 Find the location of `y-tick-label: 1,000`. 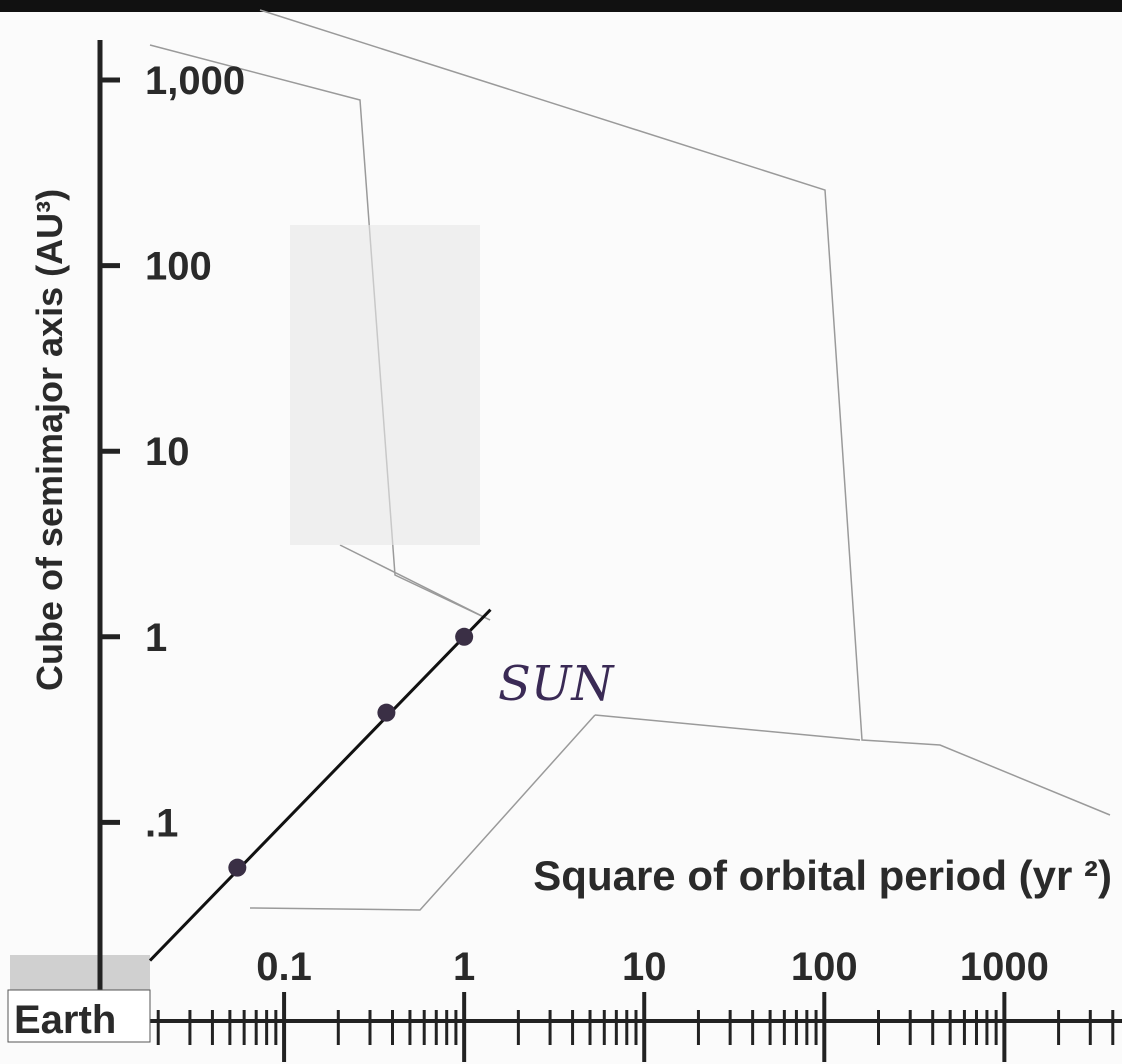

y-tick-label: 1,000 is located at coordinates (195, 81).